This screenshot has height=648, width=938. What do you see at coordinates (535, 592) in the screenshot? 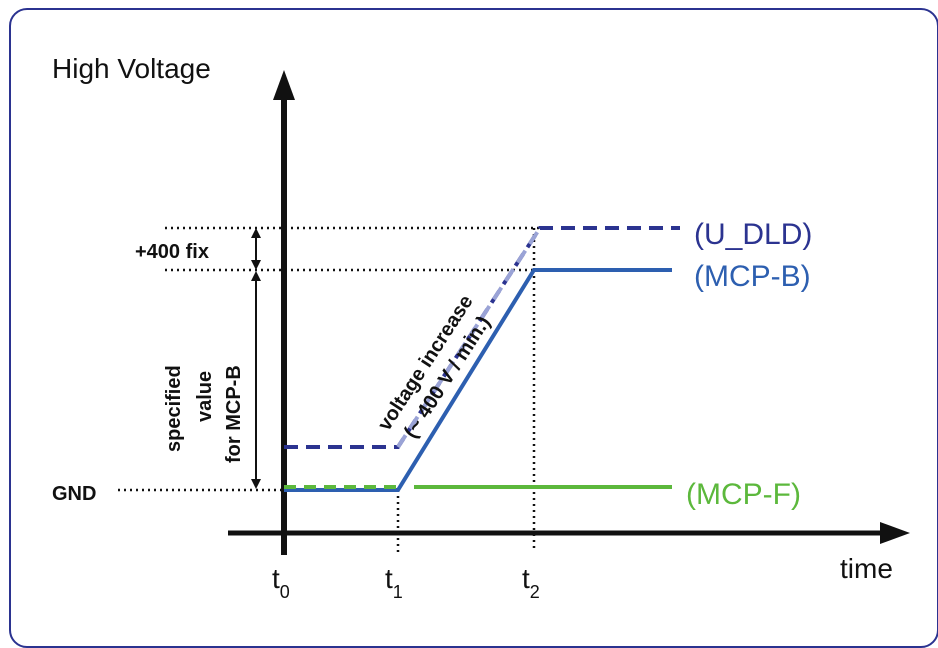
I see `t2-sub: 2` at bounding box center [535, 592].